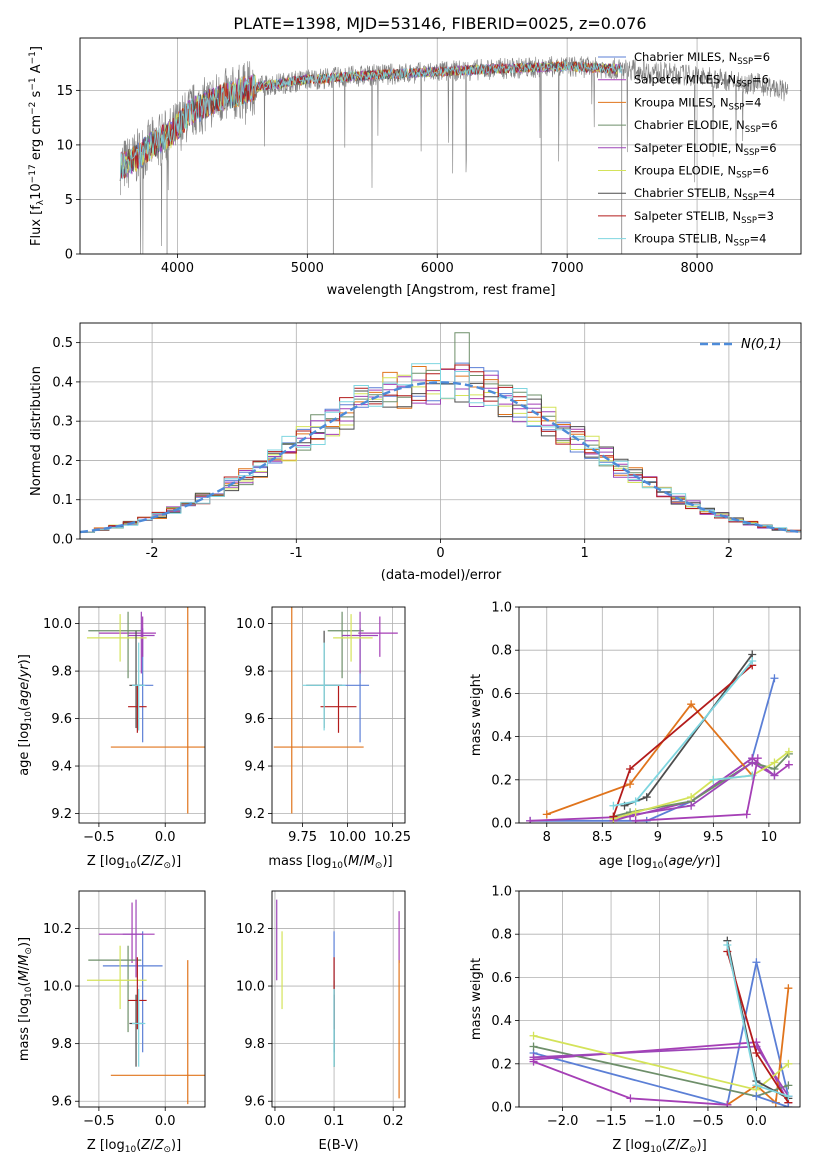 The width and height of the screenshot is (819, 1170). What do you see at coordinates (701, 172) in the screenshot?
I see `legend-entry: Kroupa ELODIE, NSSP=6` at bounding box center [701, 172].